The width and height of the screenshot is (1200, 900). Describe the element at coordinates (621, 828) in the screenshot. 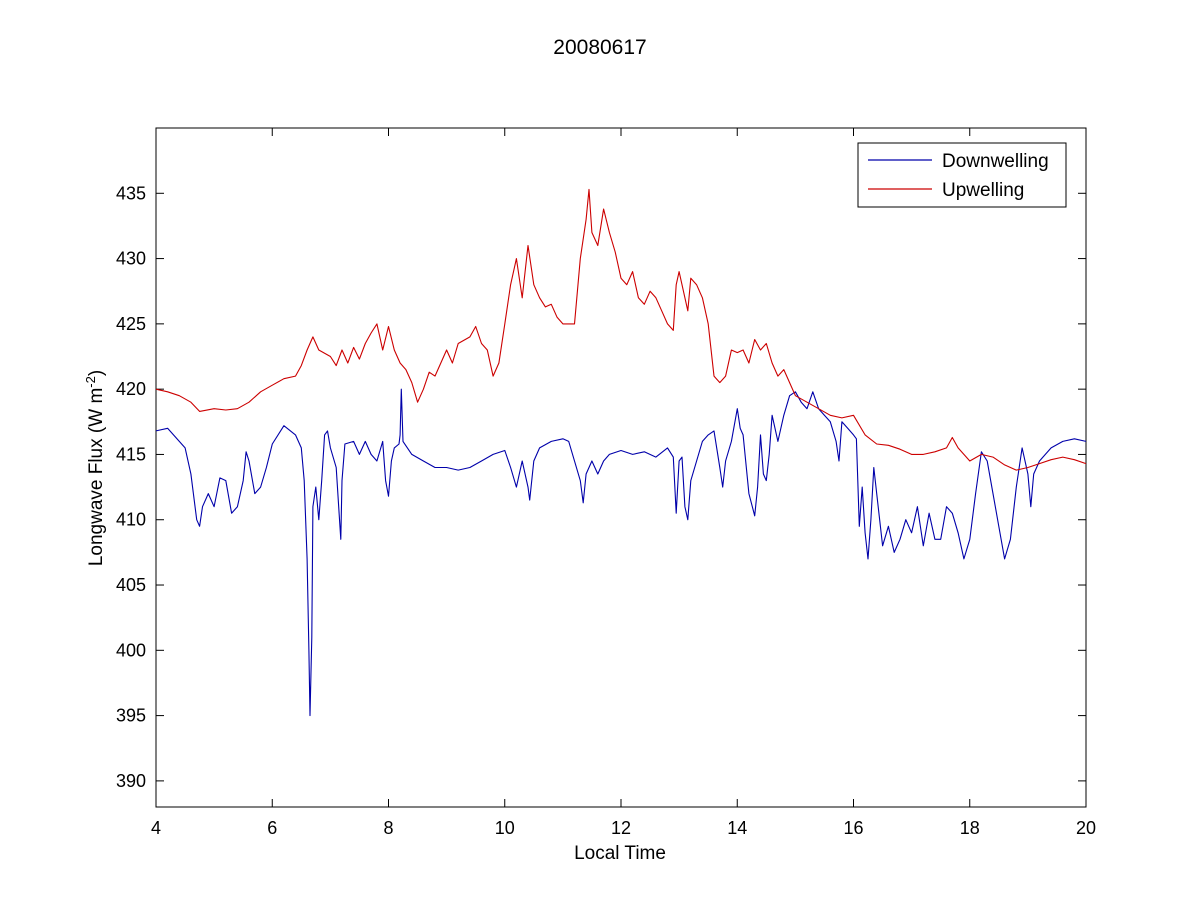

I see `x-tick-label: 12` at that location.